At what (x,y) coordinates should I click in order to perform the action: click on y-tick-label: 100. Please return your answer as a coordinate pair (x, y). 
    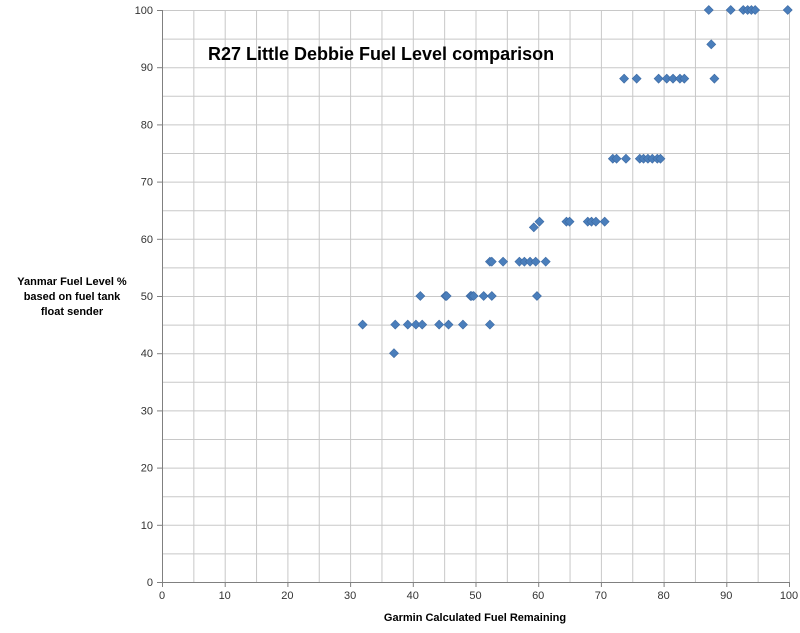
    Looking at the image, I should click on (144, 11).